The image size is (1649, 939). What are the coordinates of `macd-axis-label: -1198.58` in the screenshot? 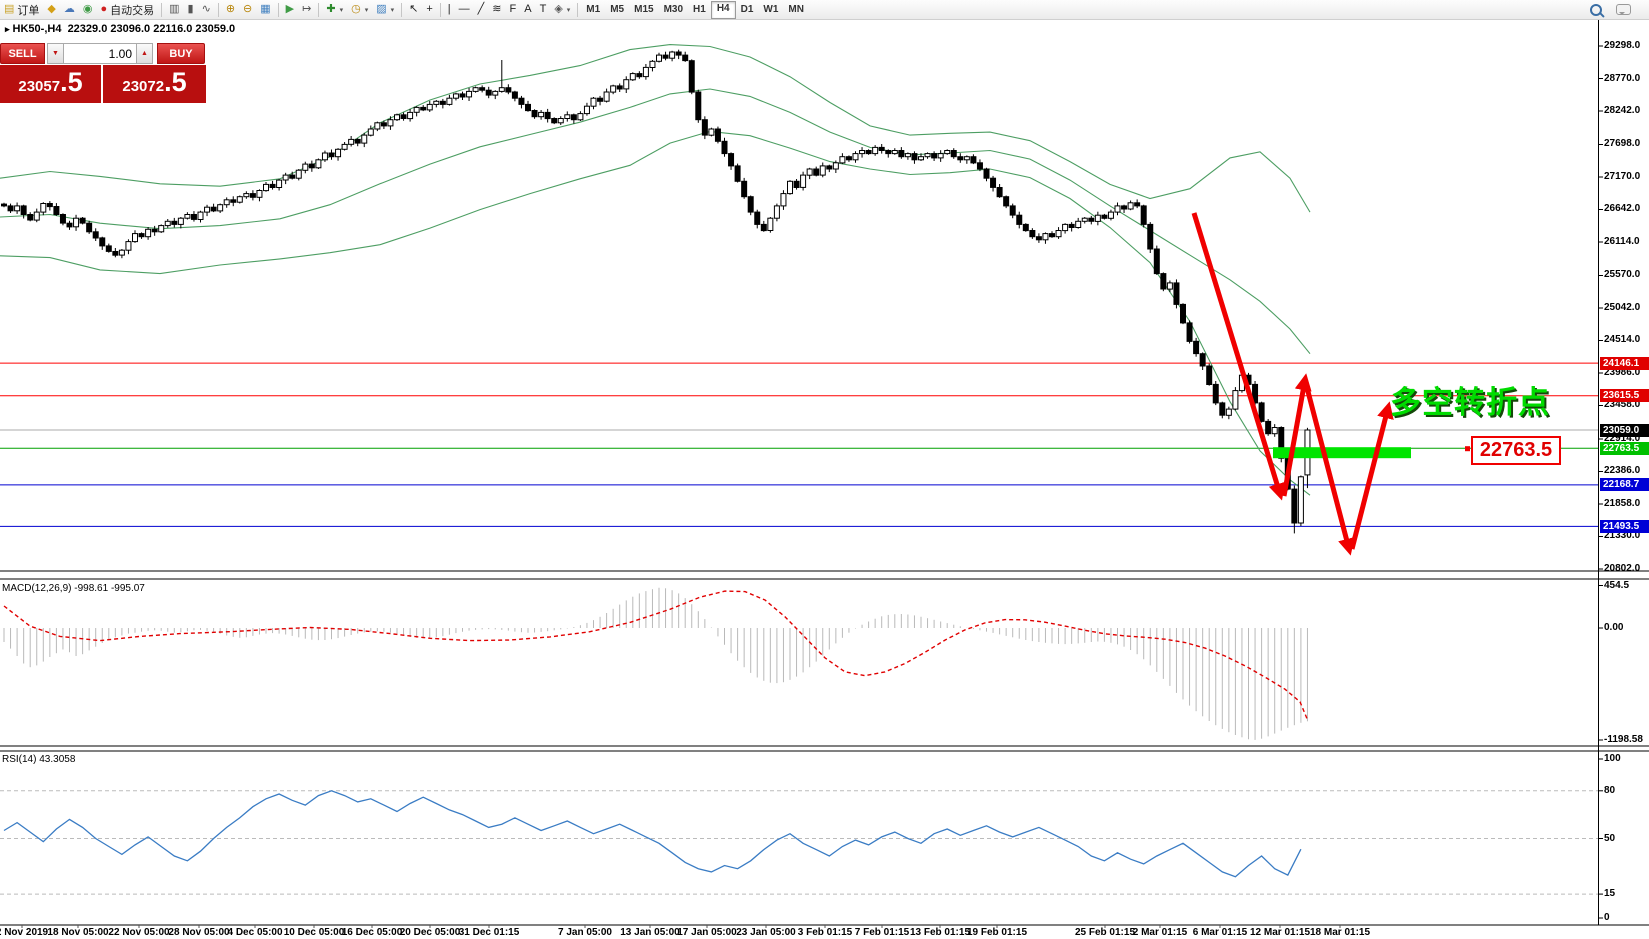 It's located at (1623, 739).